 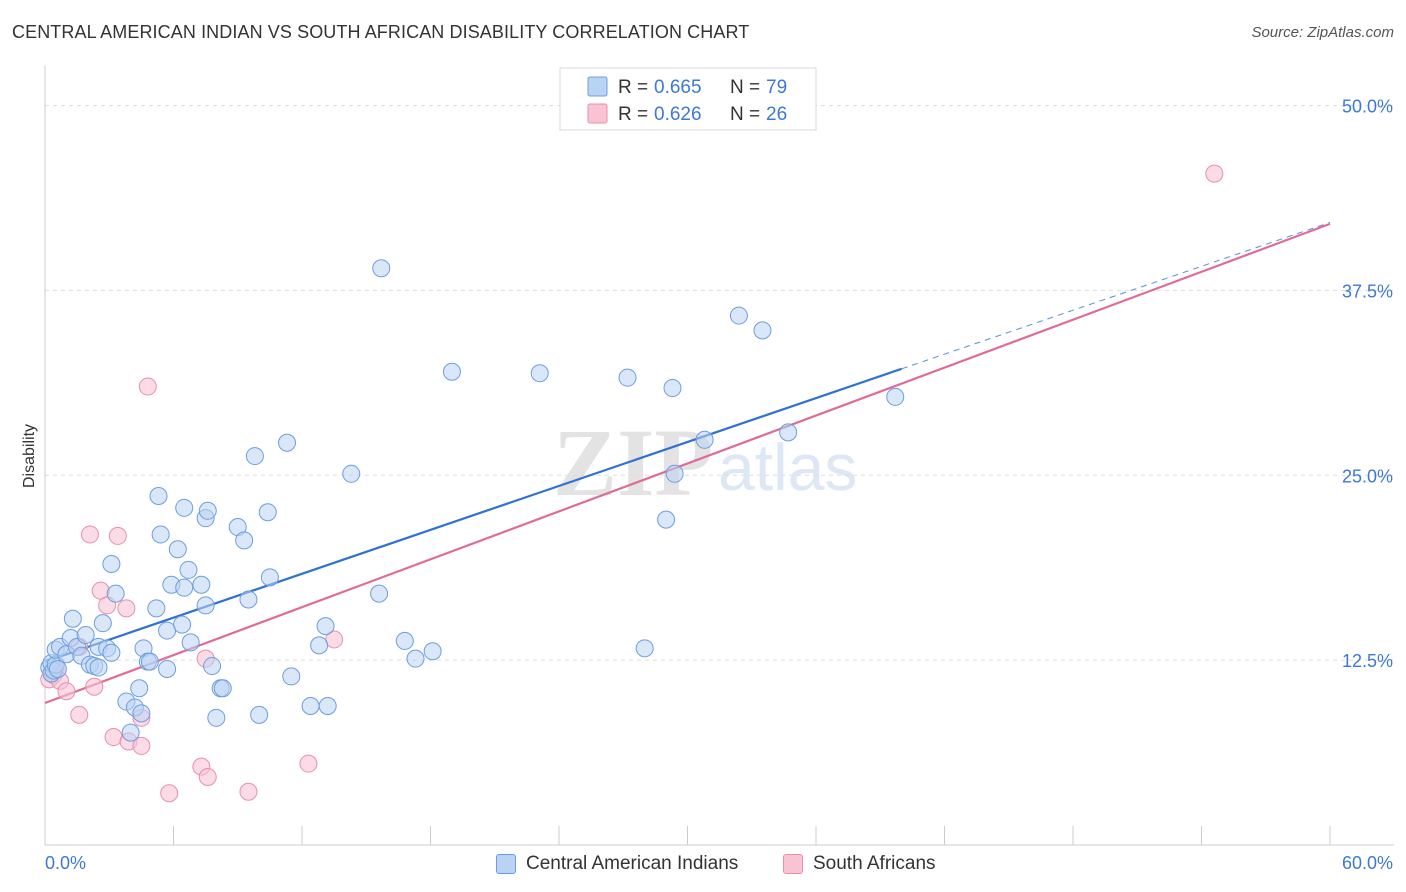 I want to click on legend-blue-r-label: R =, so click(x=635, y=87).